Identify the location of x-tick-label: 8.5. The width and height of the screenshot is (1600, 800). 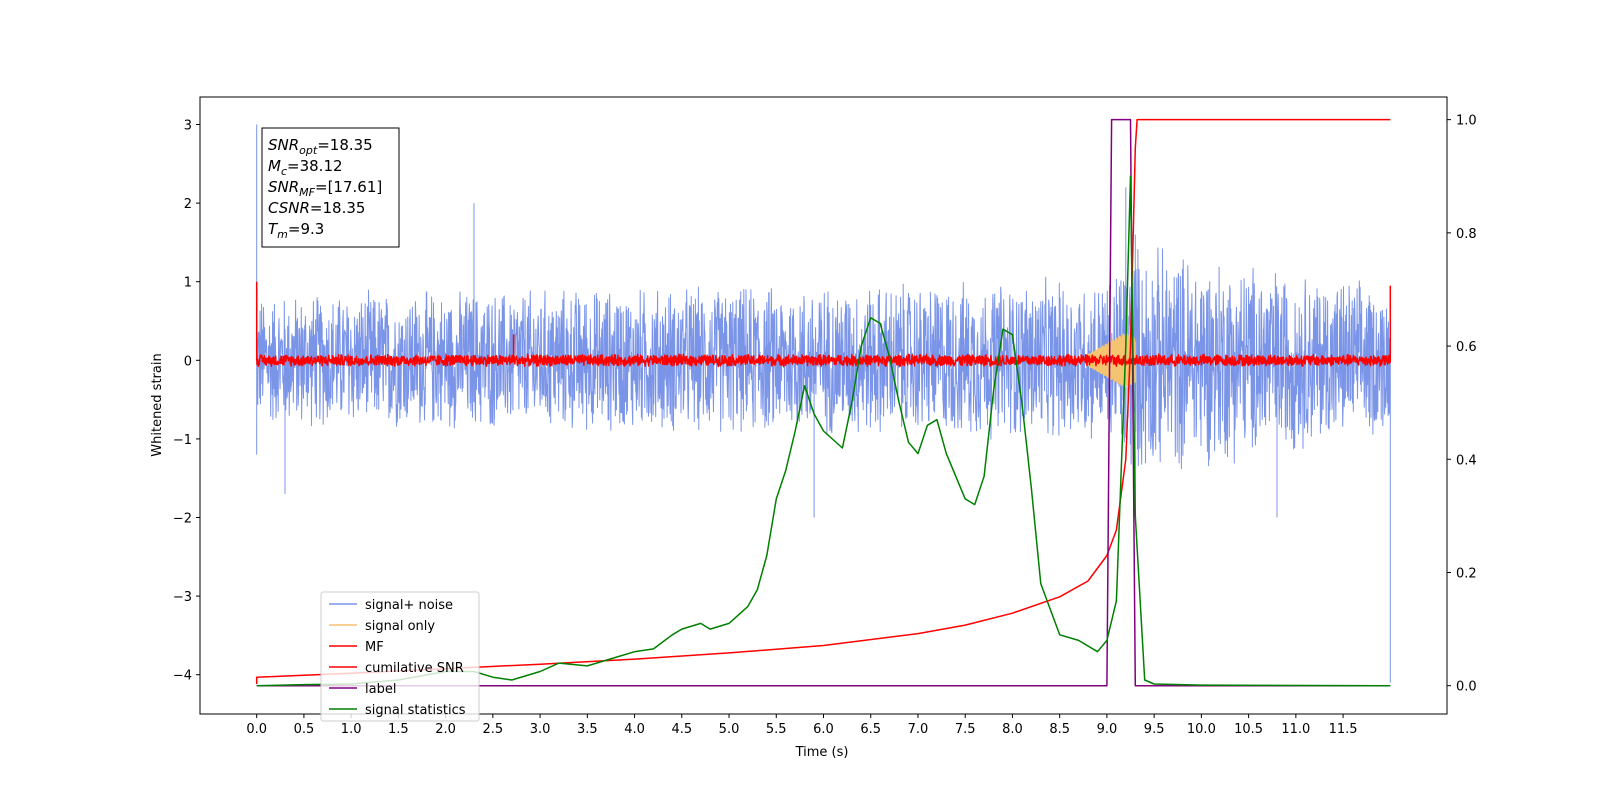
(1059, 729).